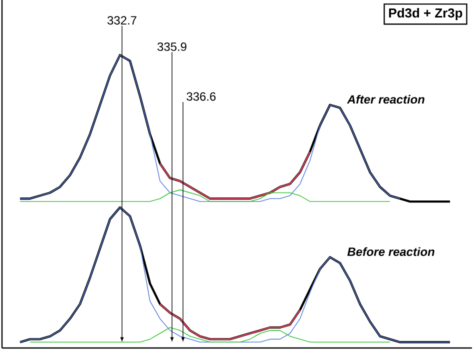 The height and width of the screenshot is (355, 474). I want to click on series-label: After reaction, so click(385, 99).